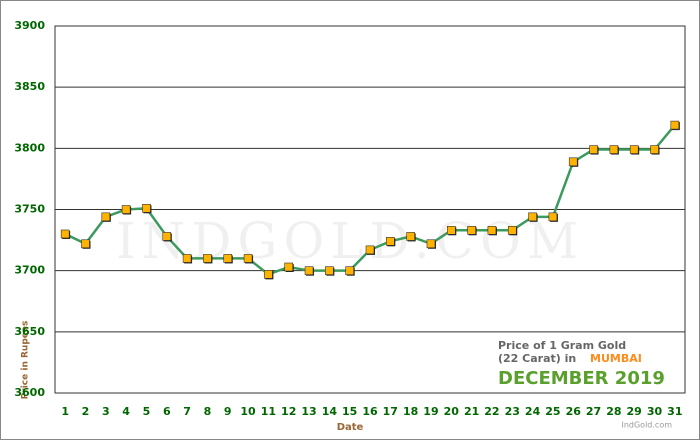 The height and width of the screenshot is (440, 700). I want to click on x-tick-label: 16, so click(370, 411).